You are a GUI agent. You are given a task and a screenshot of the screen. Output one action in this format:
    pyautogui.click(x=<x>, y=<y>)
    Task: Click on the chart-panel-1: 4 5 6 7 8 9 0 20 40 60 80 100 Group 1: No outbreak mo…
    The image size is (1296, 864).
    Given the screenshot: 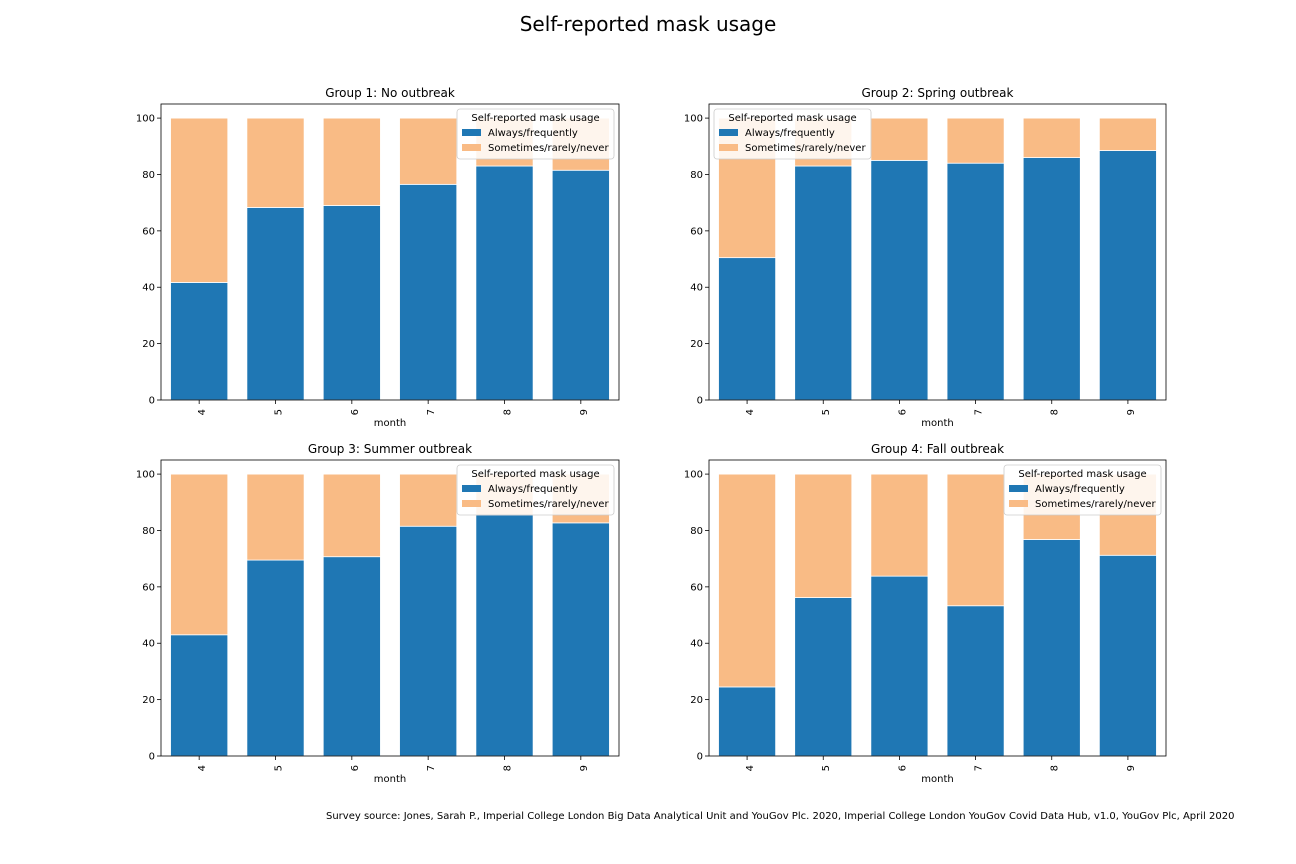 What is the action you would take?
    pyautogui.click(x=378, y=257)
    